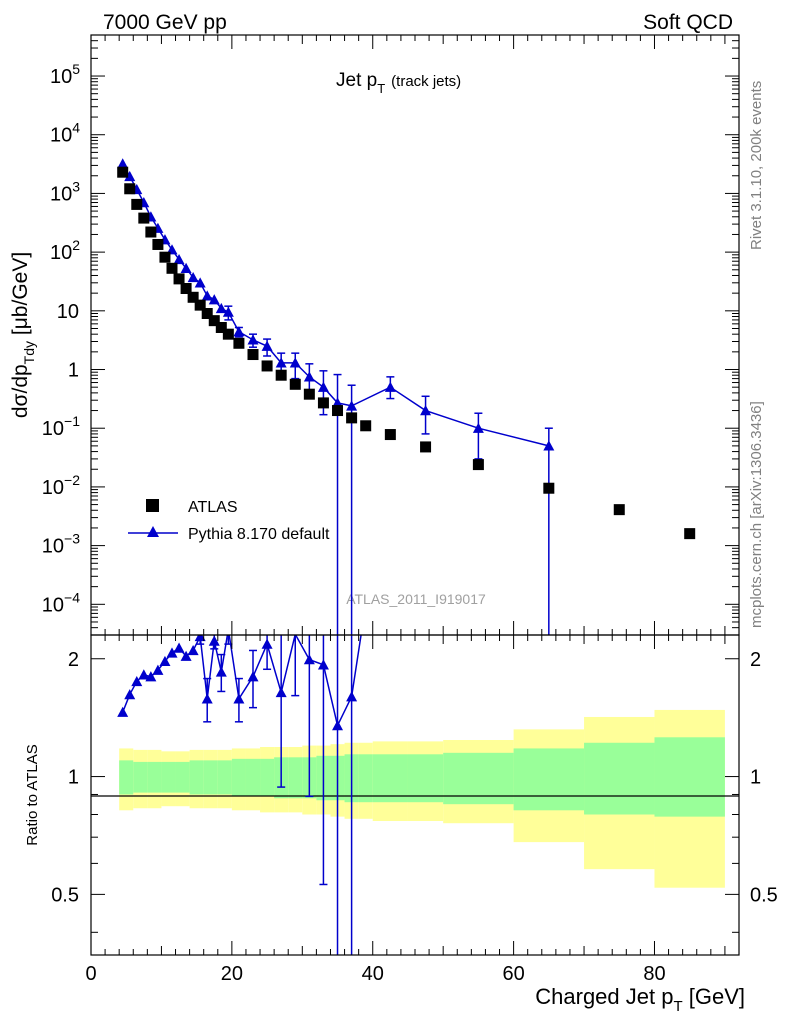 The image size is (786, 1024). I want to click on ratio-y-tick-label-right: 0.5, so click(764, 895).